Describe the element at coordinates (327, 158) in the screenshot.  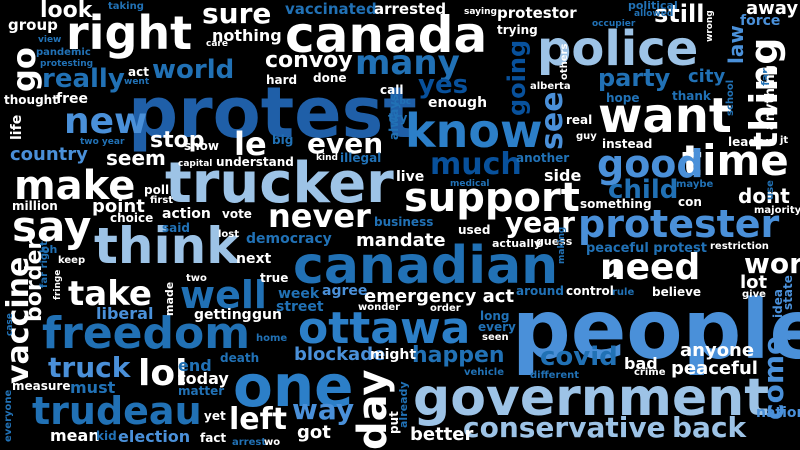
I see `word: kind` at that location.